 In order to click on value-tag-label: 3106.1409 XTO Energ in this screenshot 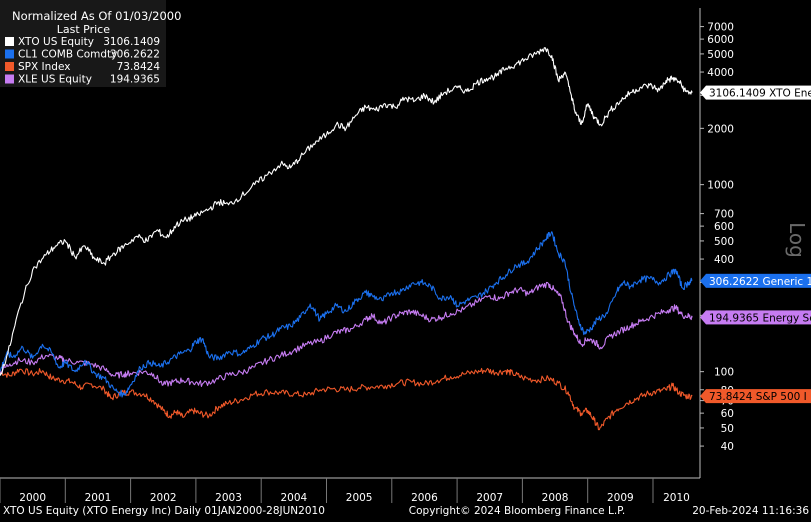, I will do `click(760, 94)`.